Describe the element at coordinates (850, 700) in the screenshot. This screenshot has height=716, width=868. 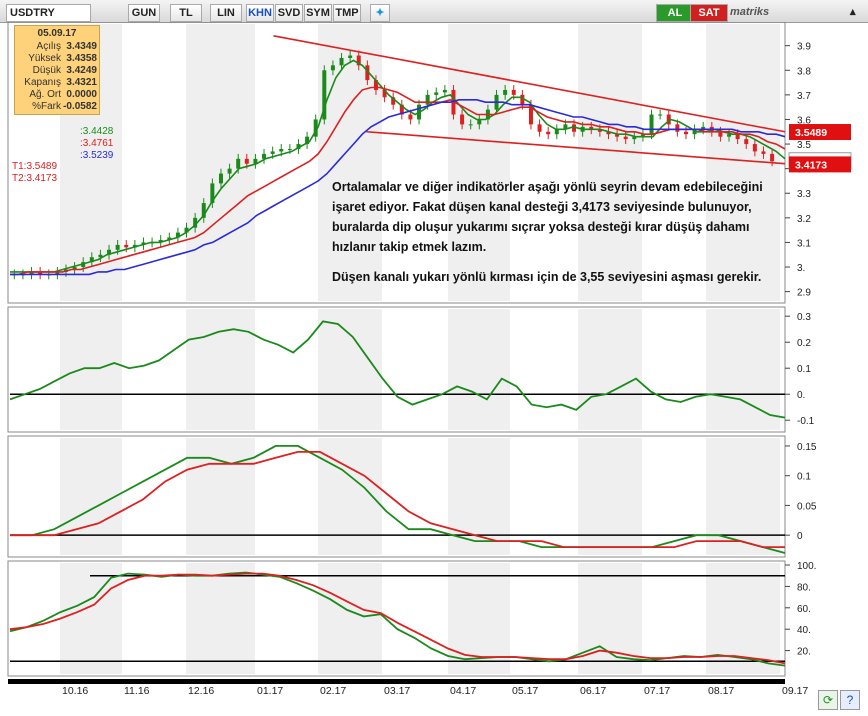
I see `help-icon: ?` at that location.